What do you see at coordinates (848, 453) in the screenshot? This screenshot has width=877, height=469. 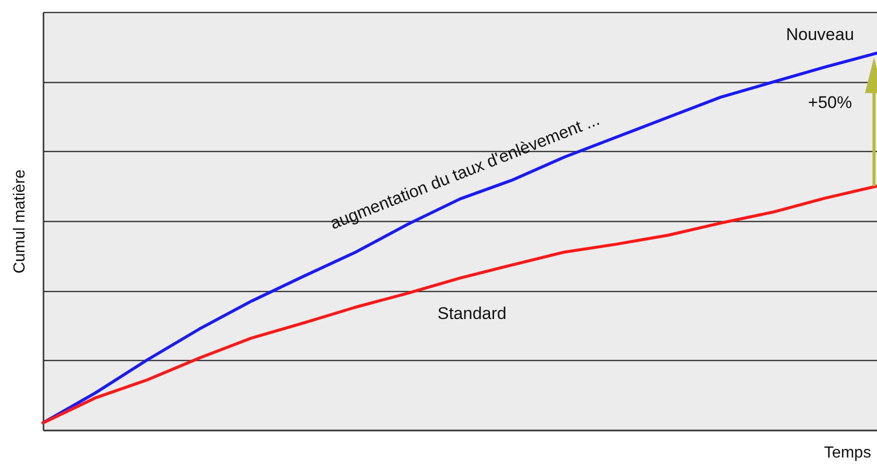 I see `x-axis-title: Temps` at bounding box center [848, 453].